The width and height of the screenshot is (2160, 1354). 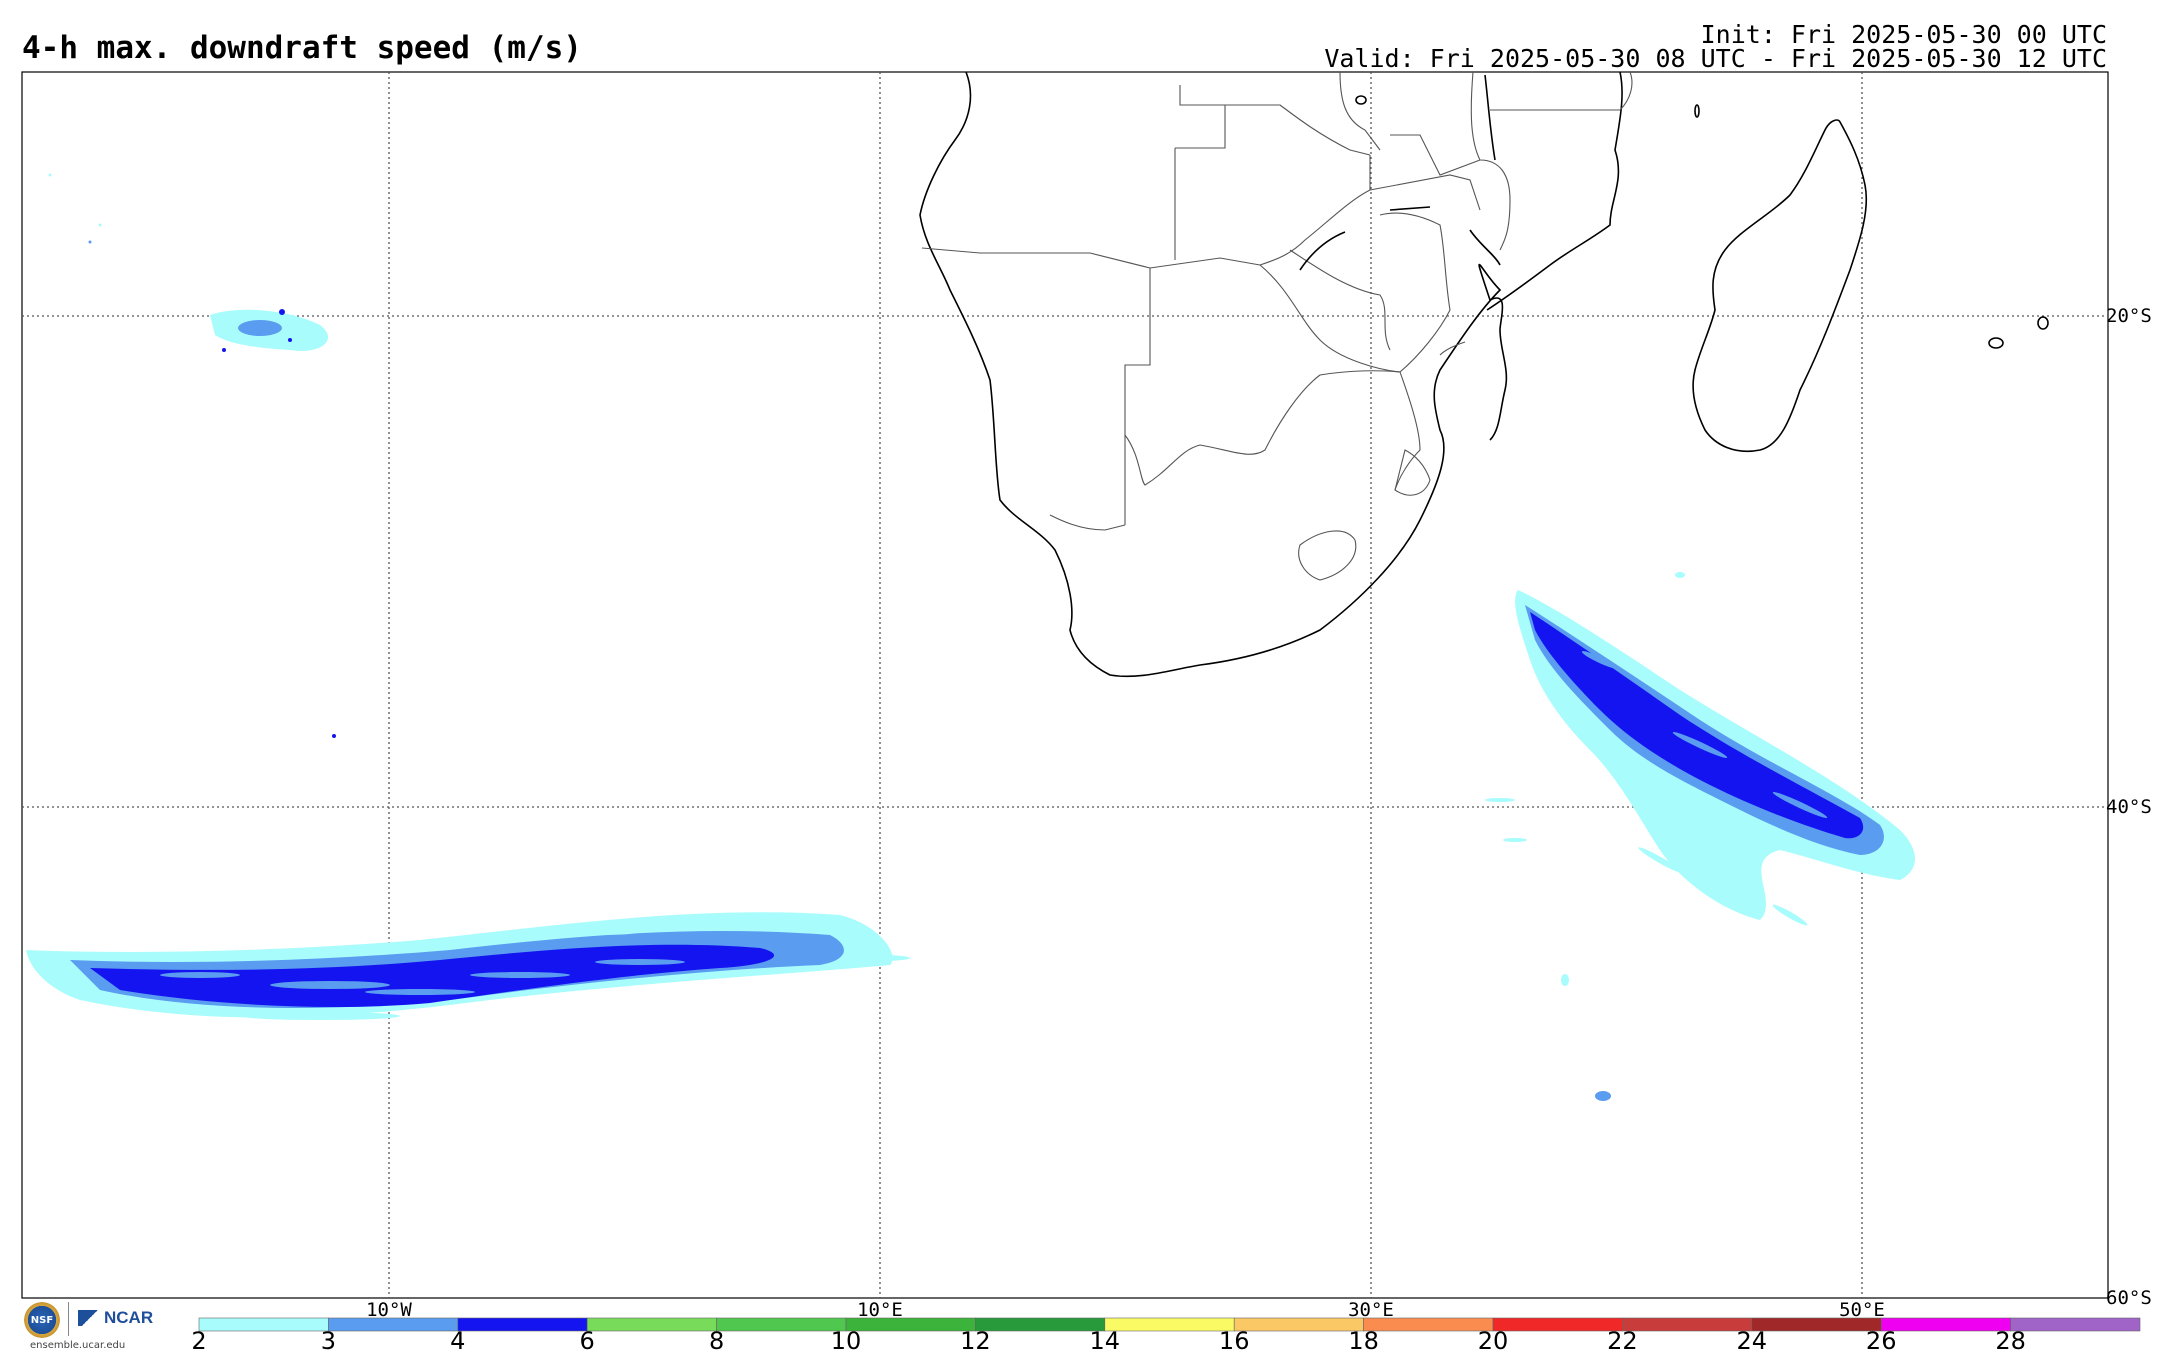 I want to click on lat-label: 20°S, so click(x=2129, y=316).